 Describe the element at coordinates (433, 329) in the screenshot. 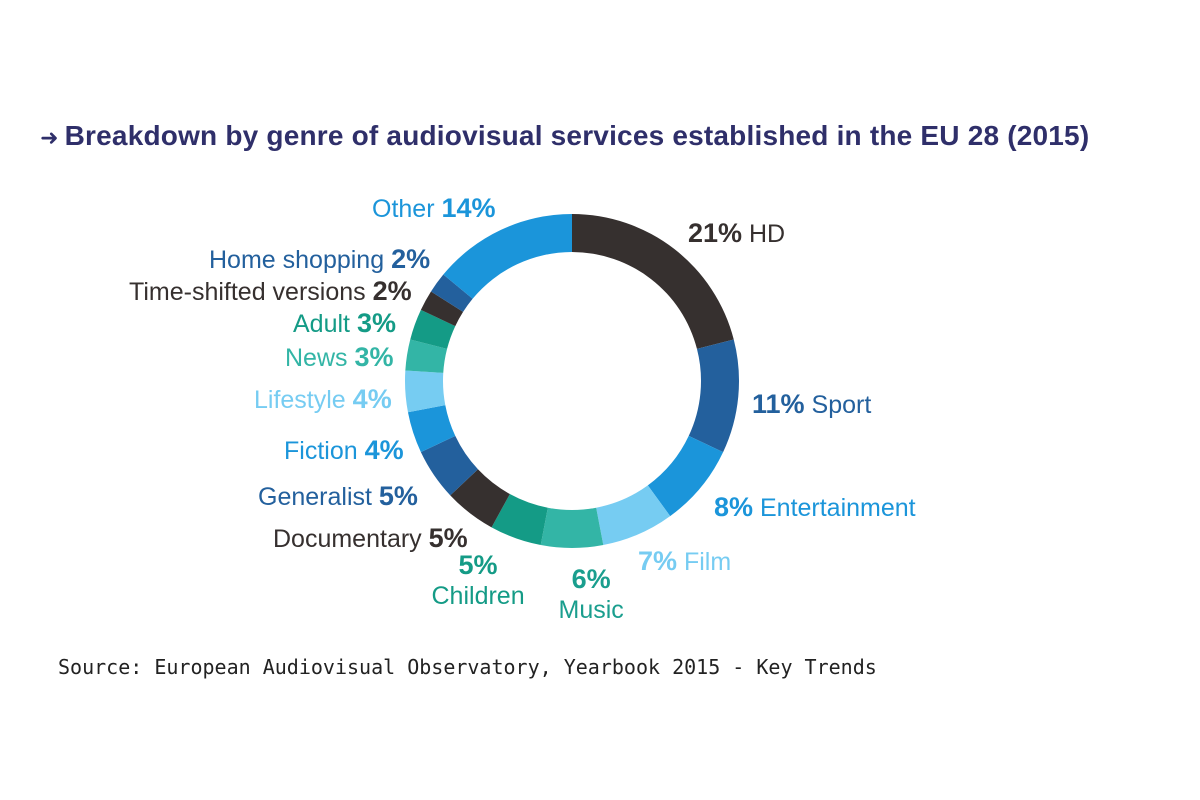

I see `slice-adult` at that location.